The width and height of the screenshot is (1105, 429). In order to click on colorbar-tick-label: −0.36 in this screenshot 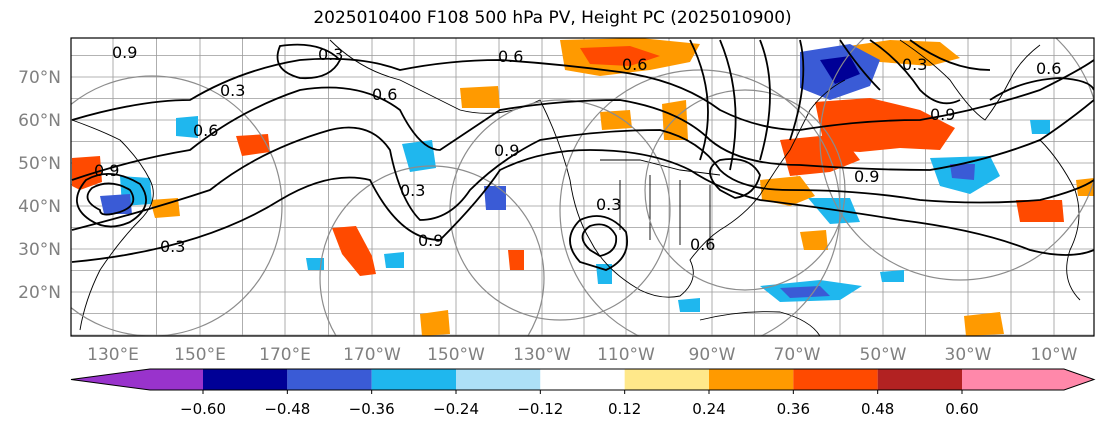, I will do `click(372, 409)`.